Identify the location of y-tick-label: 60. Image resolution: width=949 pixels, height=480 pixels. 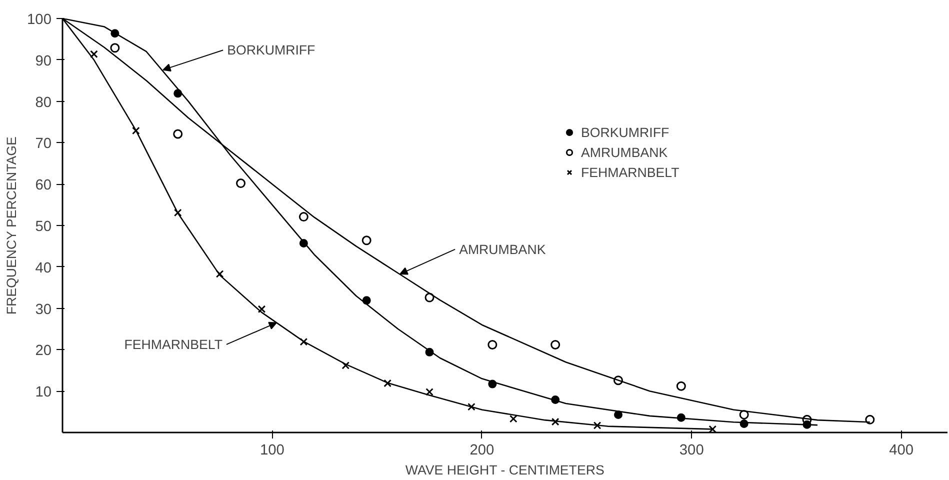
(43, 186).